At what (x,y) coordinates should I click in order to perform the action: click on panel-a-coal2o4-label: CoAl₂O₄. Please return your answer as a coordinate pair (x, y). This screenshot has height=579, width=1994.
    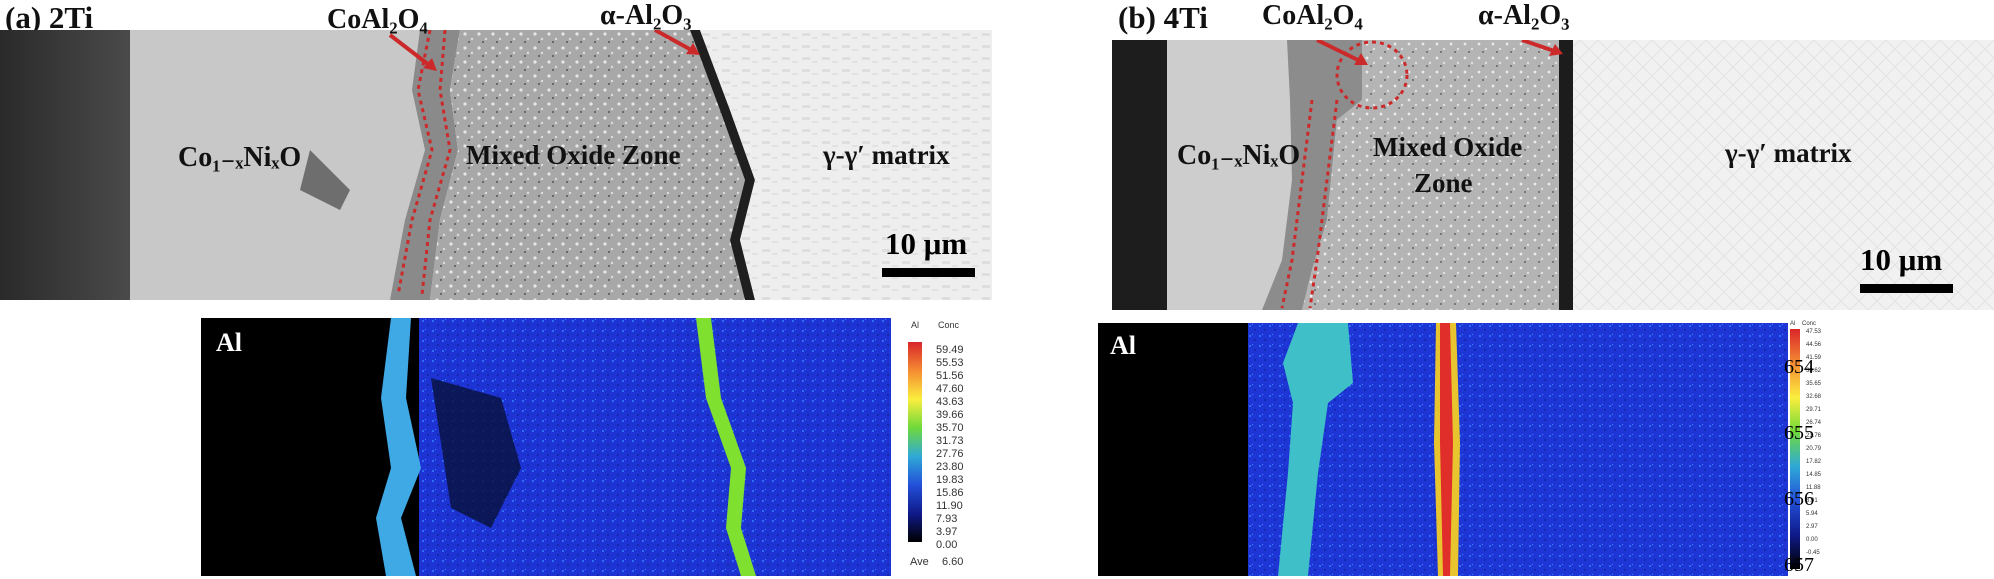
    Looking at the image, I should click on (377, 19).